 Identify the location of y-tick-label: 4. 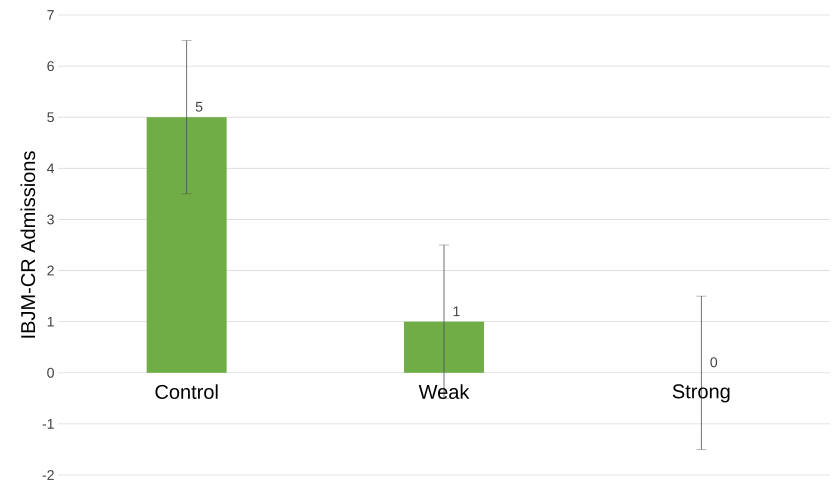
(50, 169).